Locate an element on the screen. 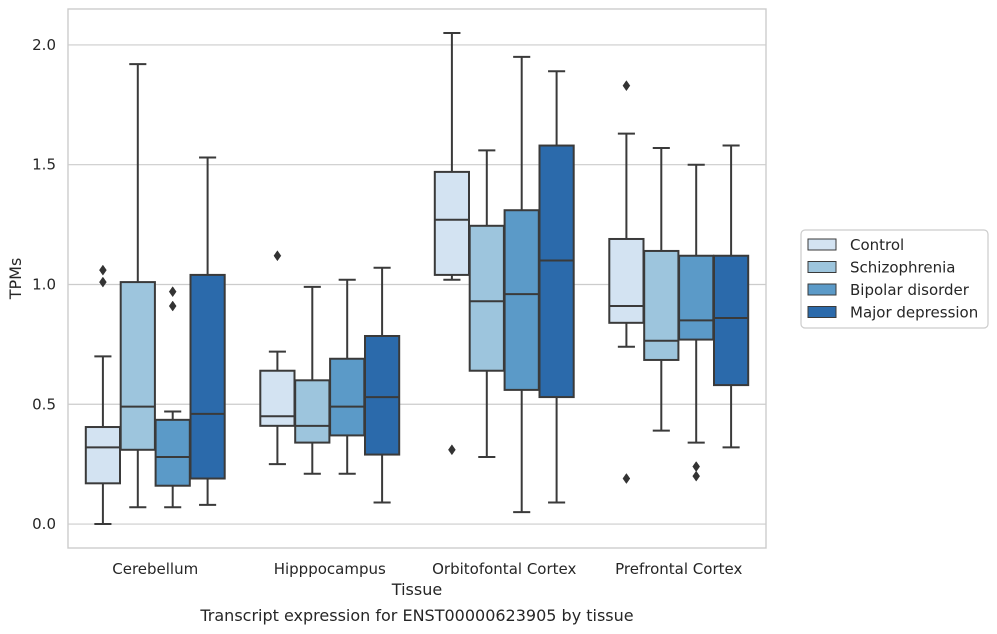 This screenshot has height=634, width=997. x-tick-label: Prefrontal Cortex is located at coordinates (678, 569).